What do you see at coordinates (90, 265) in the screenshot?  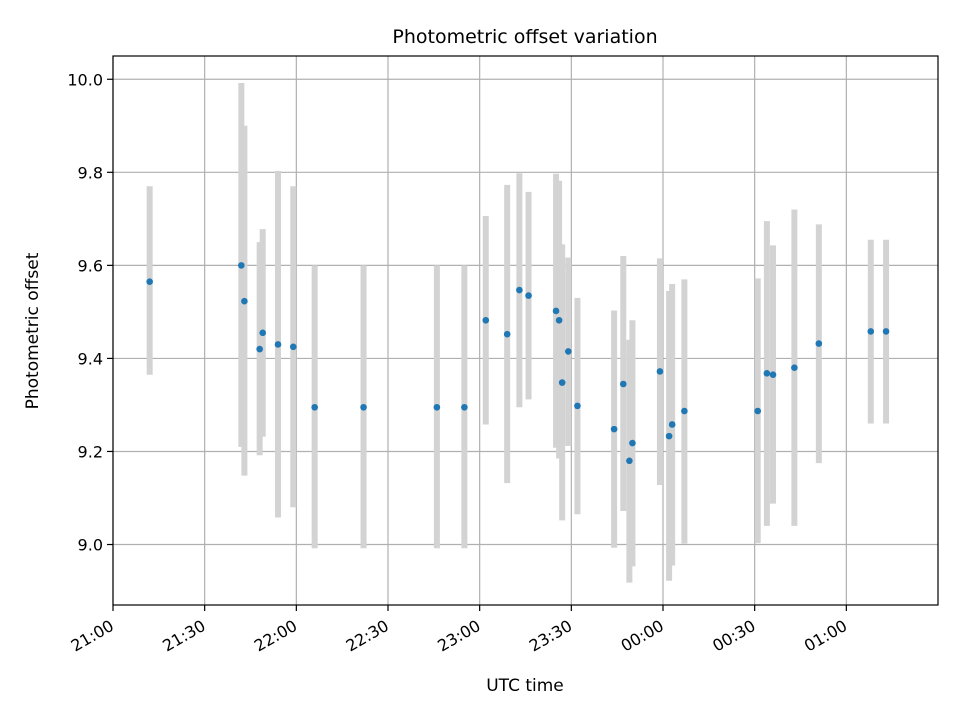 I see `y-tick-label: 9.6` at bounding box center [90, 265].